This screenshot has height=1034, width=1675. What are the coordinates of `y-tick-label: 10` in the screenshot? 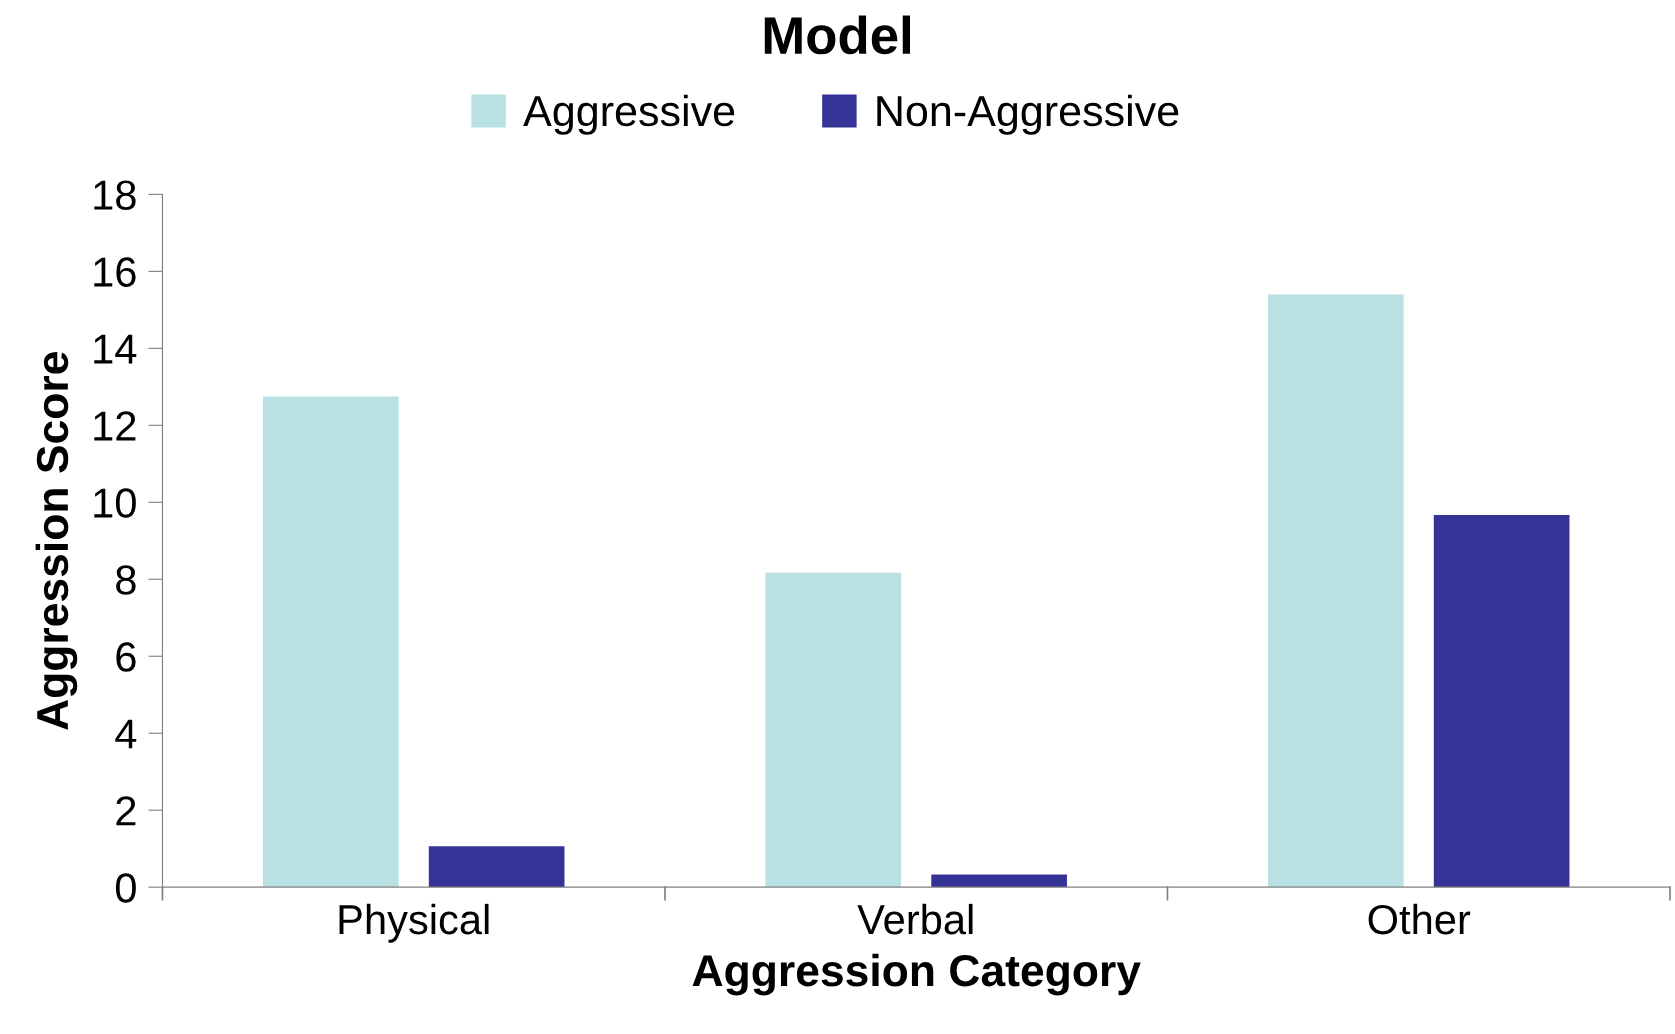 It's located at (115, 503).